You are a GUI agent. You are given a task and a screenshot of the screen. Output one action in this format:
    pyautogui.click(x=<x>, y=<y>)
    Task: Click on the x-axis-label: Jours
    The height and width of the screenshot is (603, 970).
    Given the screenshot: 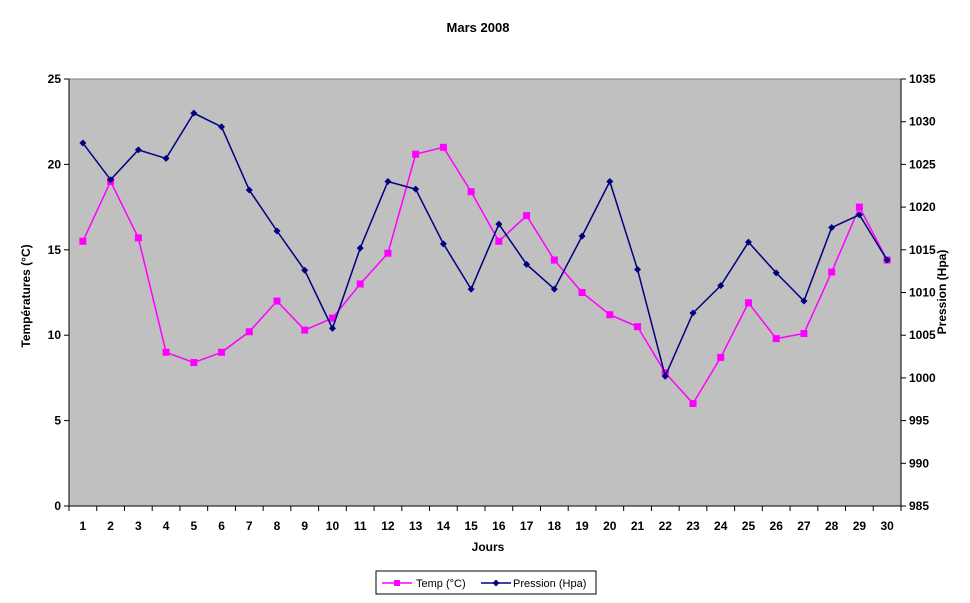 What is the action you would take?
    pyautogui.click(x=488, y=547)
    